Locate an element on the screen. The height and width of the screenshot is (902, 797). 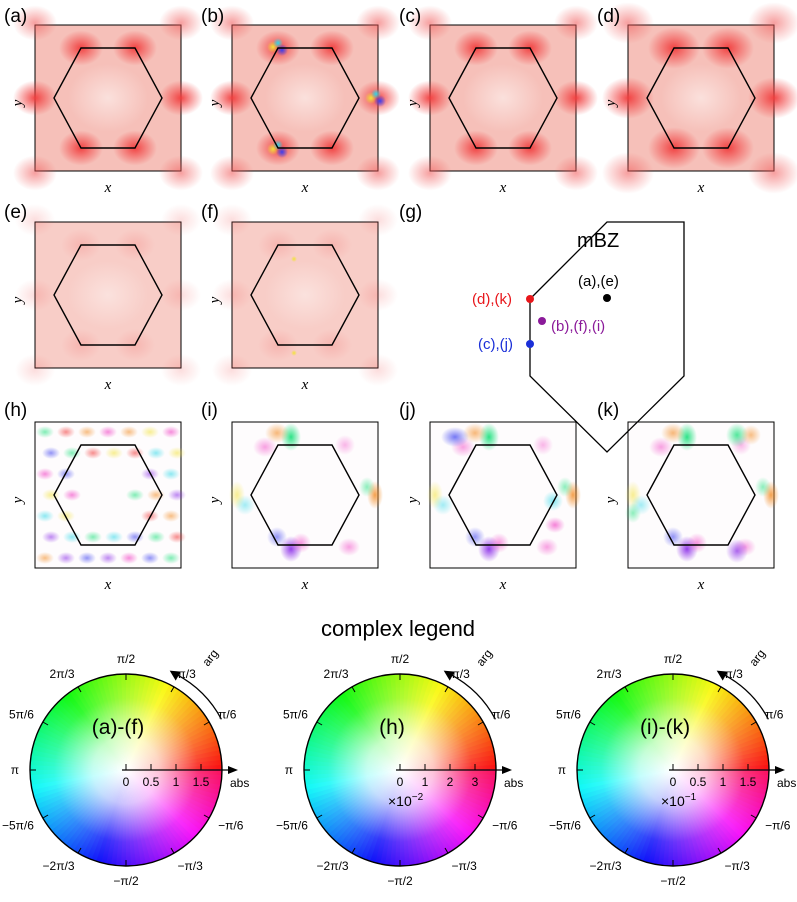
scale-factor: ×10⁻¹ is located at coordinates (679, 800).